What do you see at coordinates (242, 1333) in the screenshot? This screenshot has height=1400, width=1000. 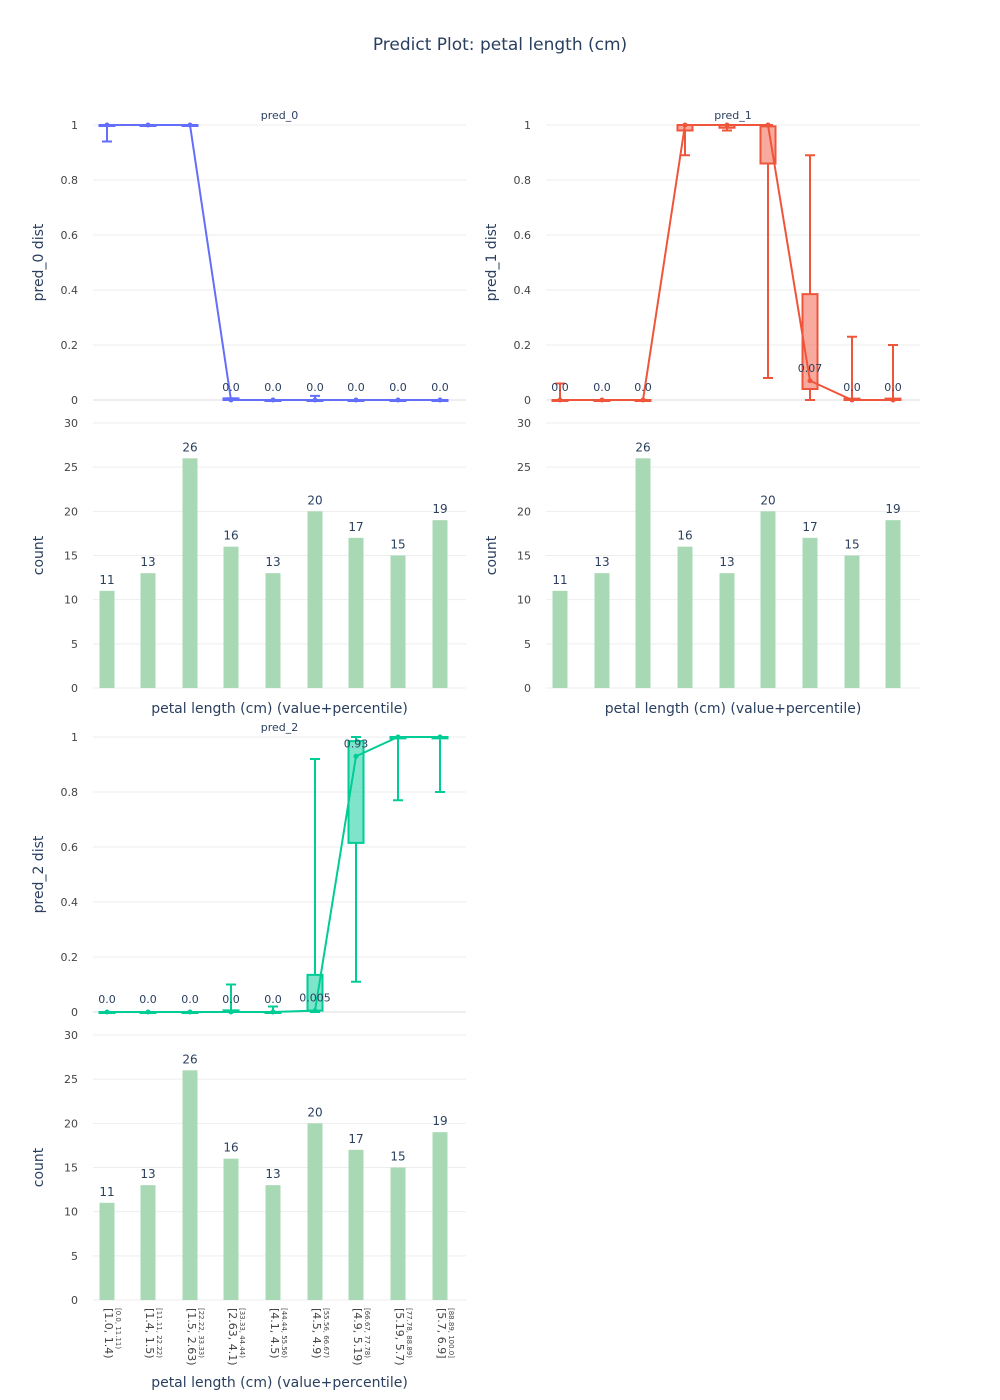 I see `x-tick-percentile-label: [33.33, 44.44)` at bounding box center [242, 1333].